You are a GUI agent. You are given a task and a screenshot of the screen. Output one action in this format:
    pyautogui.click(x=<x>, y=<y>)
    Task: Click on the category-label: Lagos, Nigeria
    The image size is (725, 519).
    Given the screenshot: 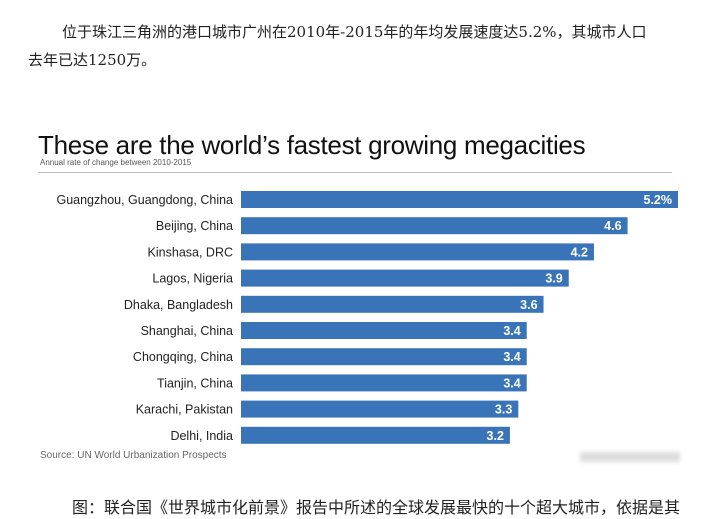 What is the action you would take?
    pyautogui.click(x=192, y=279)
    